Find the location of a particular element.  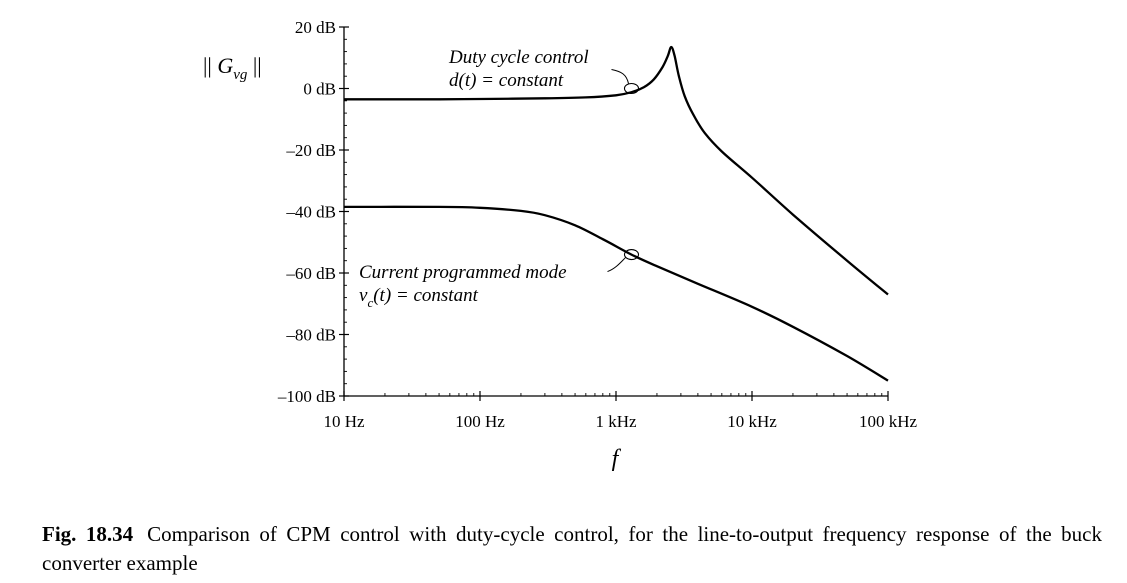

y-axis-label: || Gvg || is located at coordinates (232, 68).